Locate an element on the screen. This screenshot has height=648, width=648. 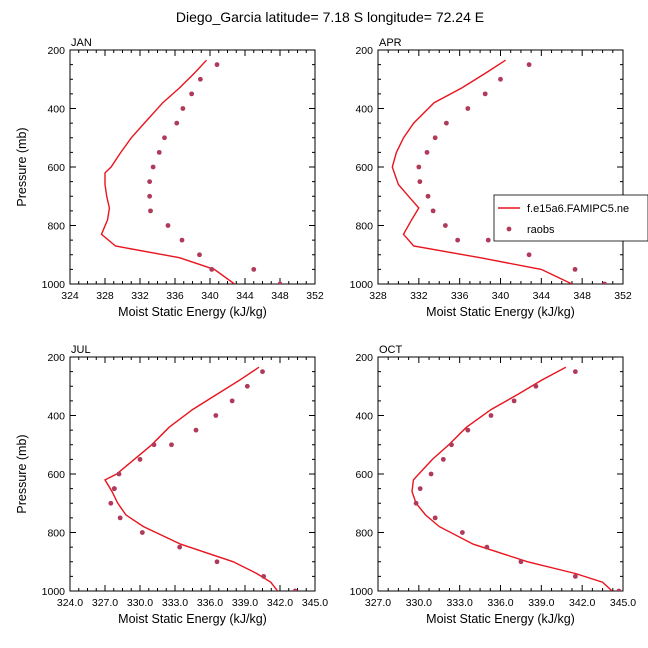
x-tick-label: 324.0 is located at coordinates (70, 603).